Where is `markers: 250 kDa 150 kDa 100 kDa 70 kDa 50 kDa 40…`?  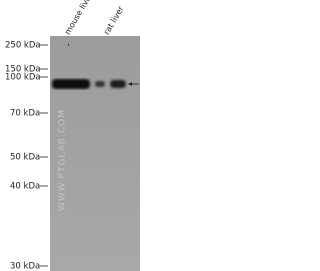
markers: 250 kDa 150 kDa 100 kDa 70 kDa 50 kDa 40… is located at coordinates (26, 156).